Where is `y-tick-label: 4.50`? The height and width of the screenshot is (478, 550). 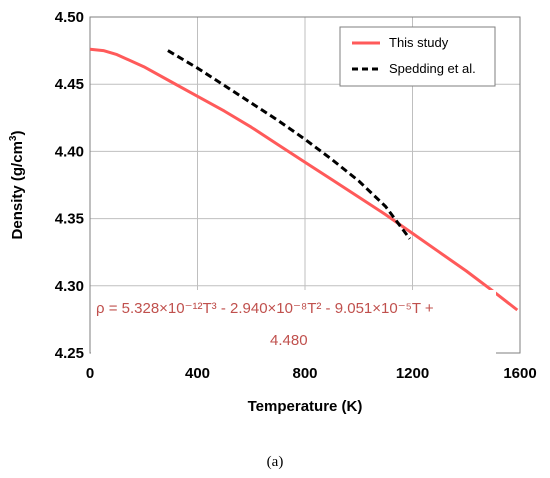
y-tick-label: 4.50 is located at coordinates (69, 17).